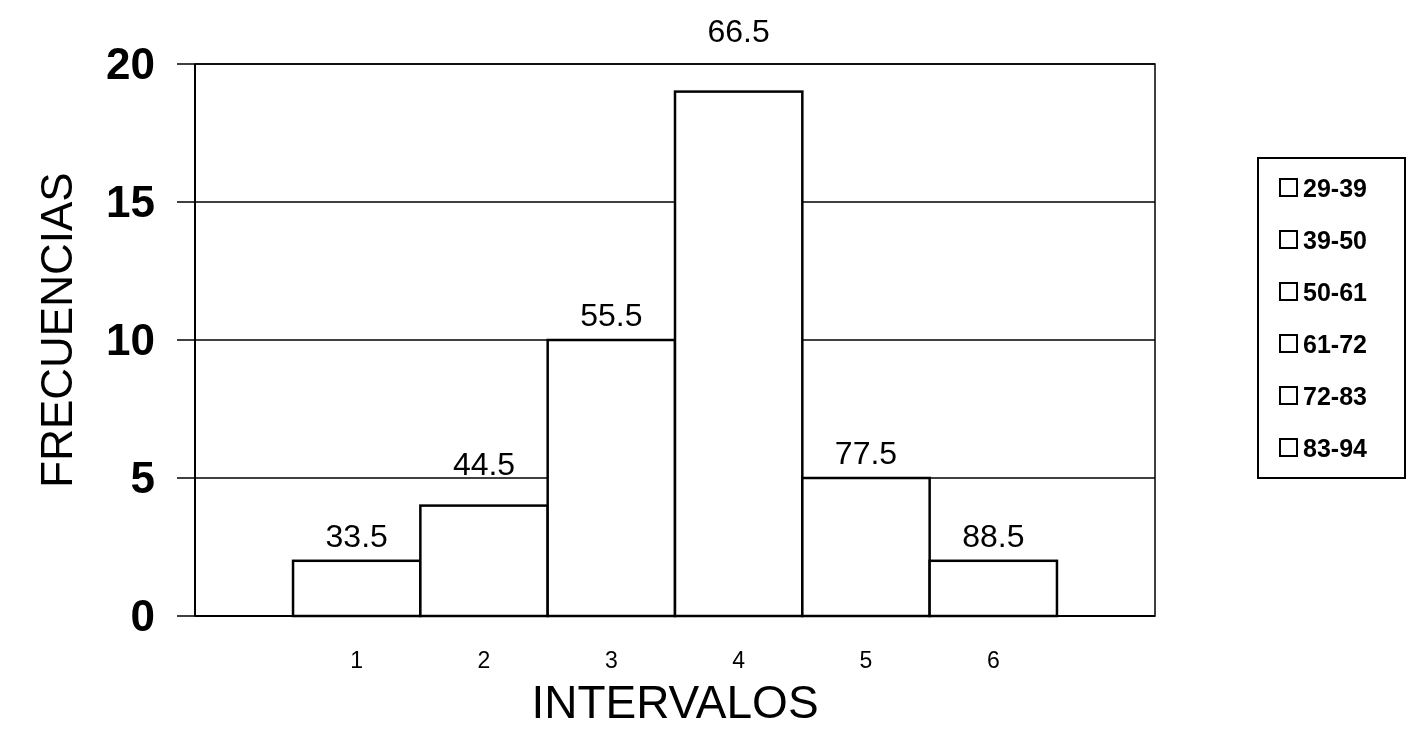 The image size is (1408, 745). Describe the element at coordinates (866, 660) in the screenshot. I see `x-tick-label: 5` at that location.